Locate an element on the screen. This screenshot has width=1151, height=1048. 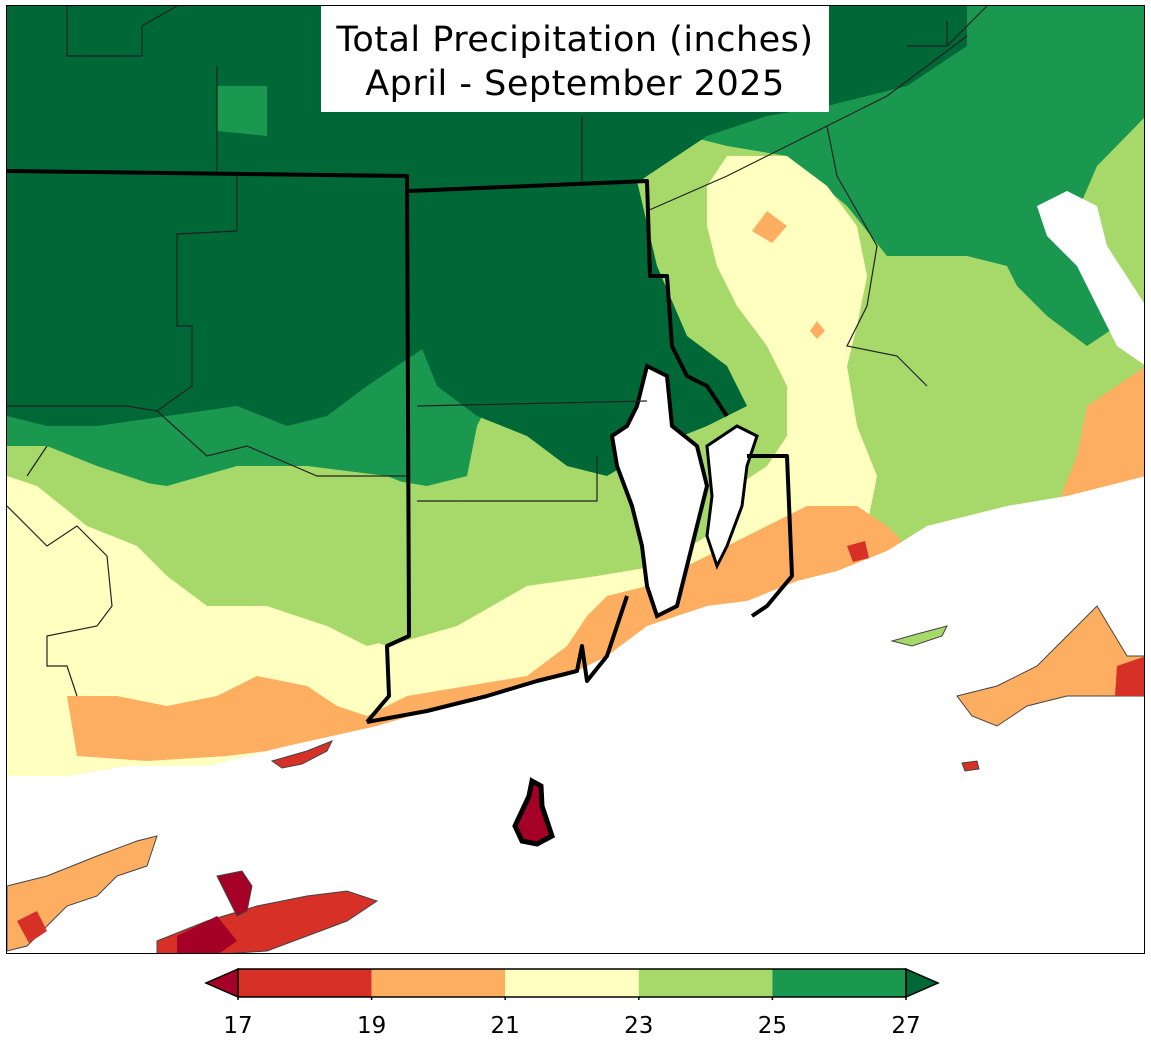
map-subtitle: April - September 2025 is located at coordinates (575, 84).